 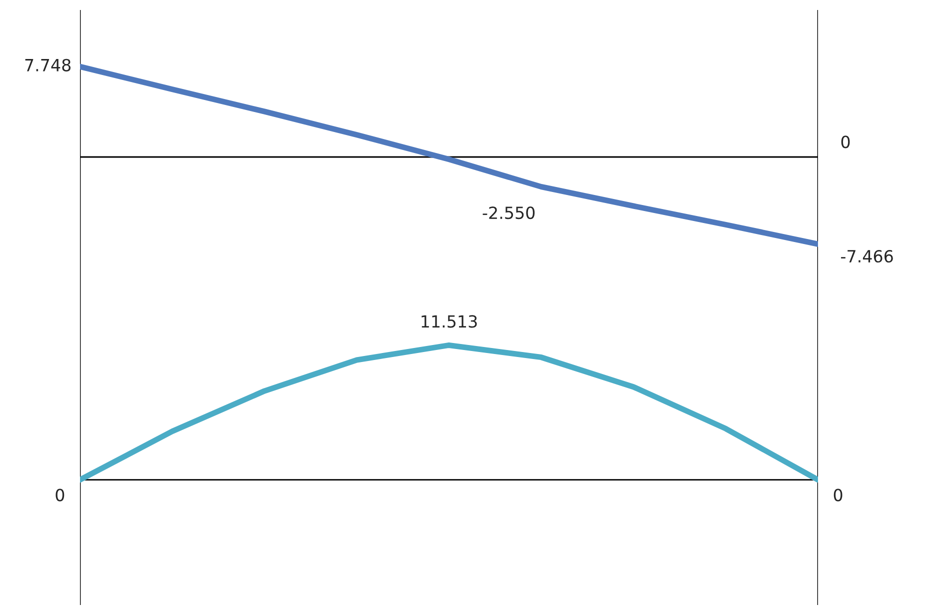 What do you see at coordinates (867, 256) in the screenshot?
I see `data-label: -7.466` at bounding box center [867, 256].